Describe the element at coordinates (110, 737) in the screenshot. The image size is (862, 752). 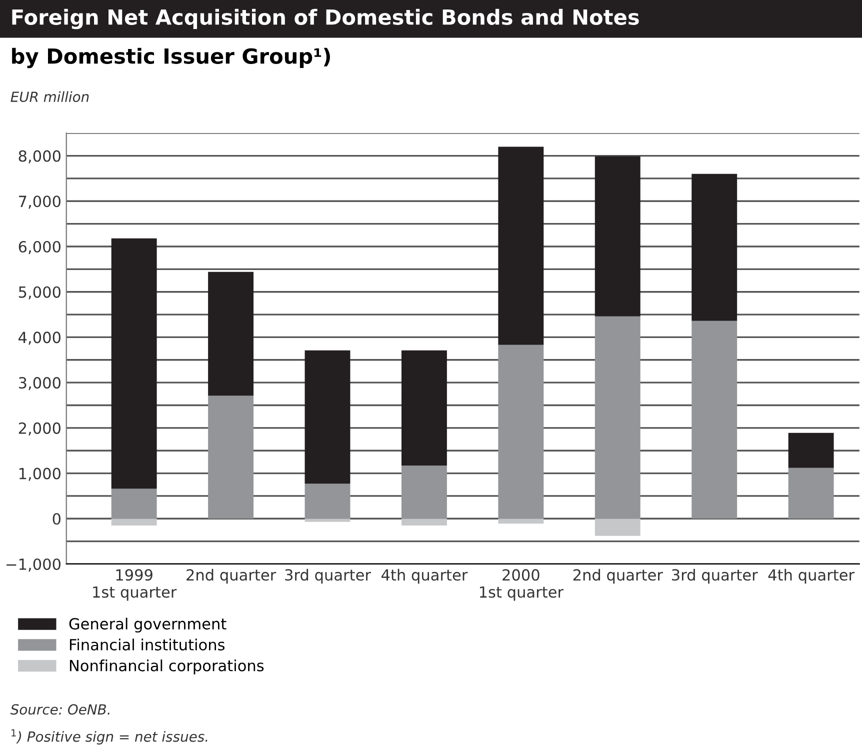
I see `text: $^{1}$) Positive sign = net issues.` at that location.